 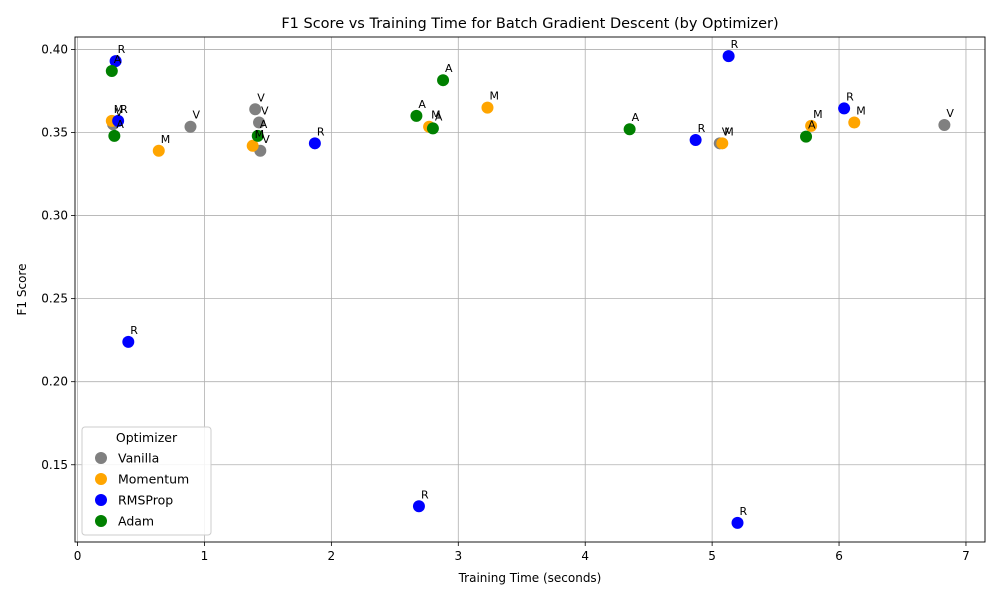 I want to click on y-tick-label: 0.15, so click(x=54, y=465).